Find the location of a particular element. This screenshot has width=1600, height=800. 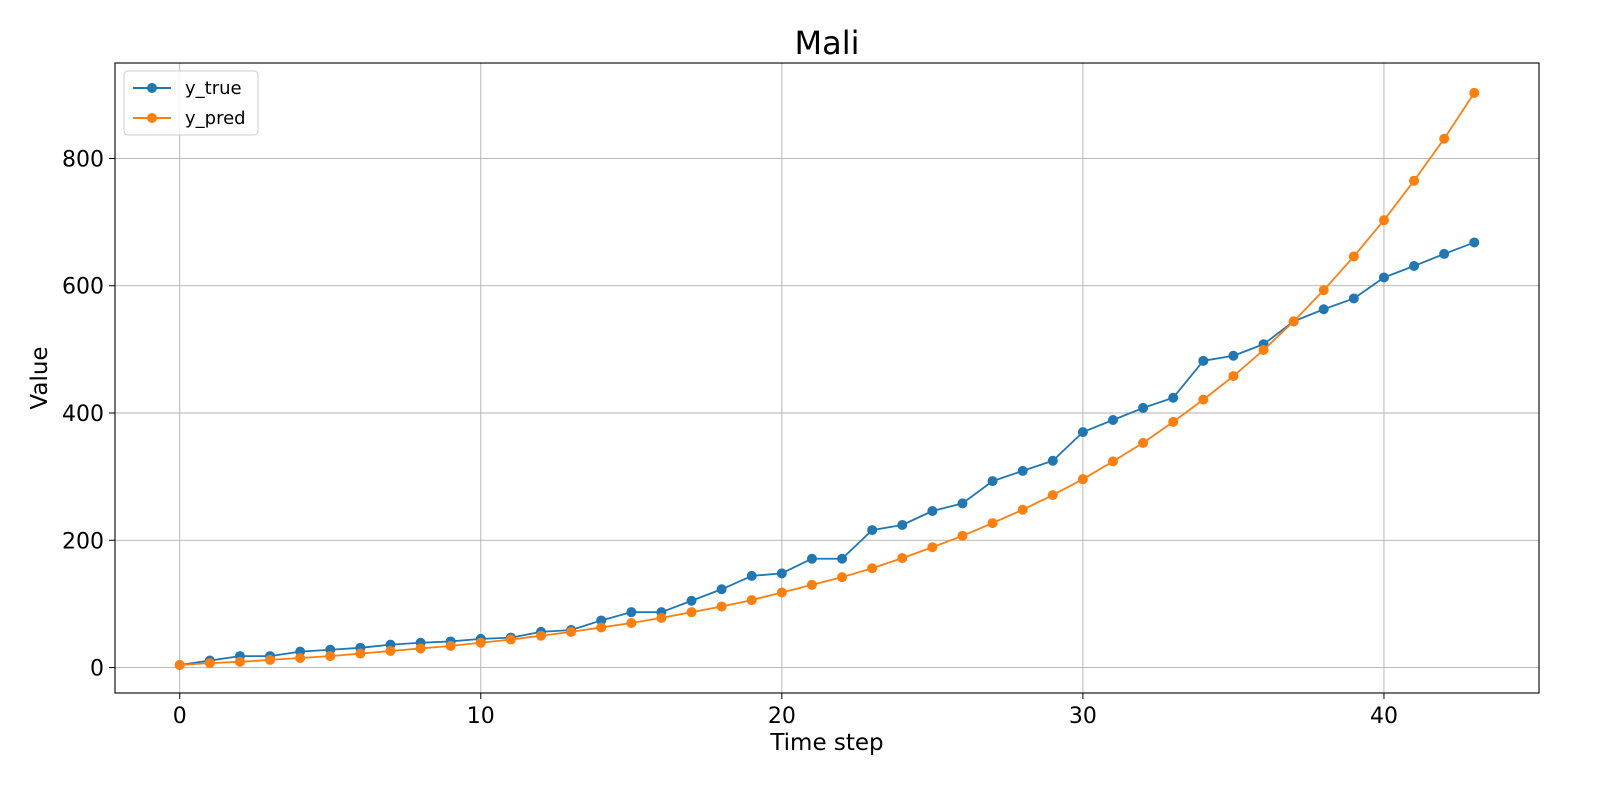

legend-marker-y-pred is located at coordinates (152, 118).